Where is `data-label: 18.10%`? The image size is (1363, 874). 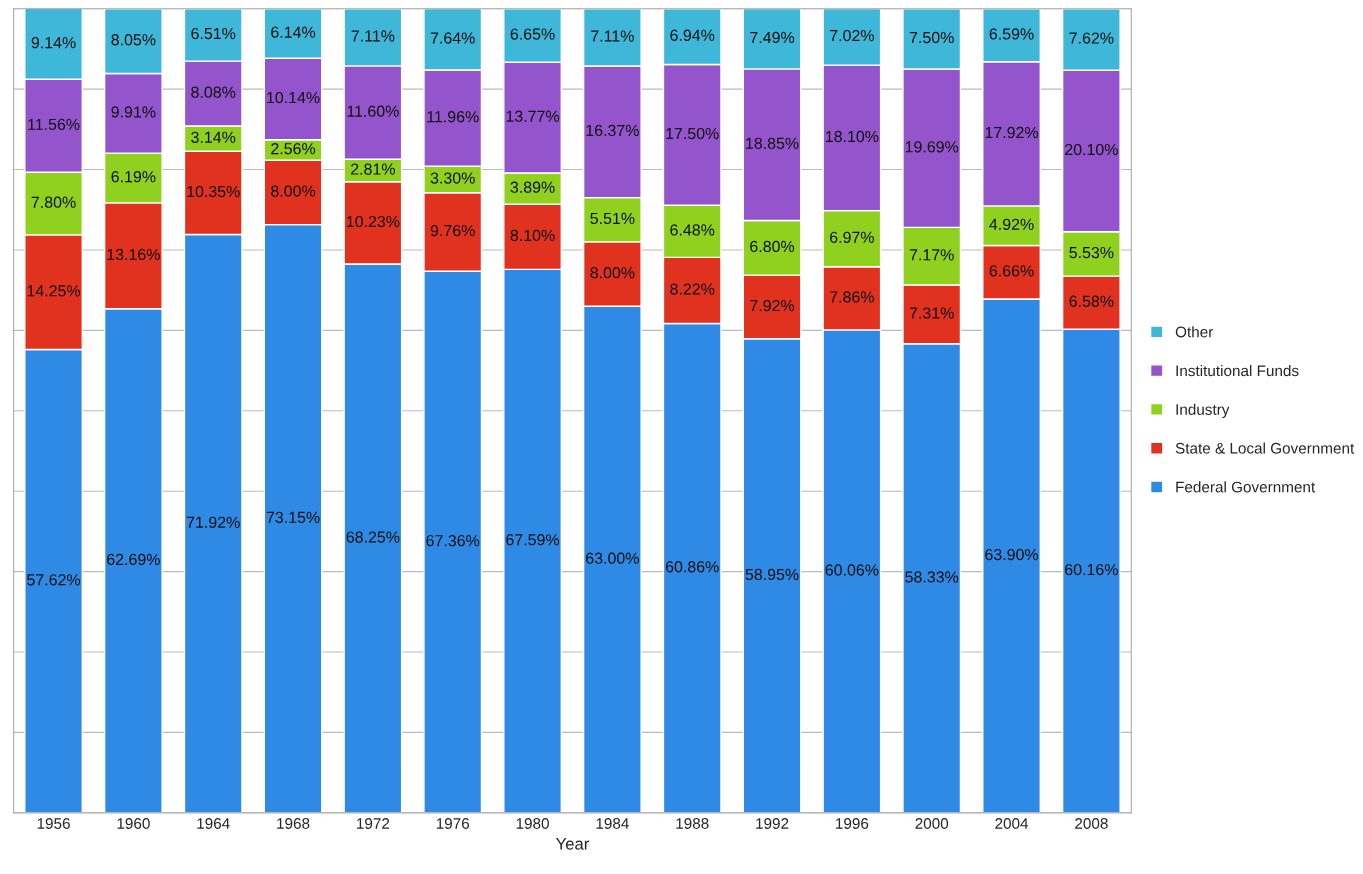
data-label: 18.10% is located at coordinates (852, 136).